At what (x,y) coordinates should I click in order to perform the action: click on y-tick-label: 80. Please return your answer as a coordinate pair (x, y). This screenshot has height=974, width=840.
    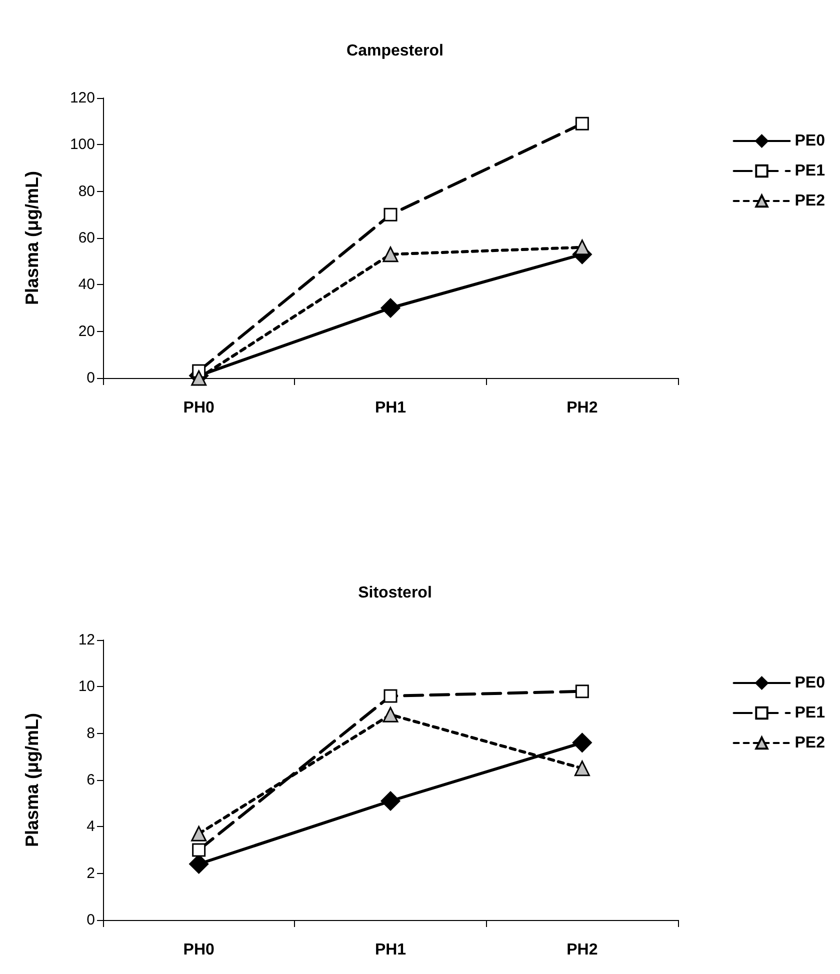
    Looking at the image, I should click on (86, 191).